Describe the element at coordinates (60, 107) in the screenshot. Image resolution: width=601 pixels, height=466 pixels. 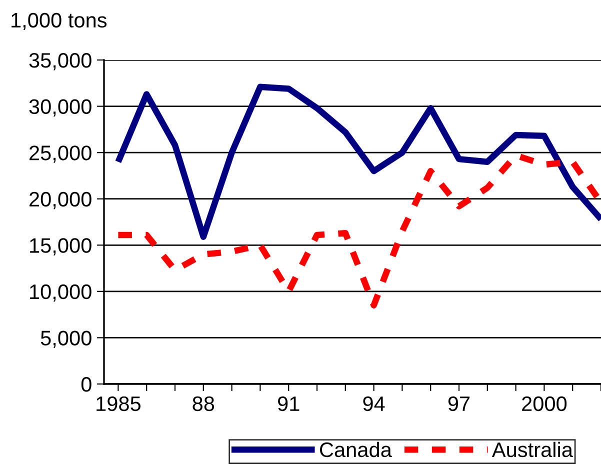
I see `y-tick-label: 30,000` at that location.